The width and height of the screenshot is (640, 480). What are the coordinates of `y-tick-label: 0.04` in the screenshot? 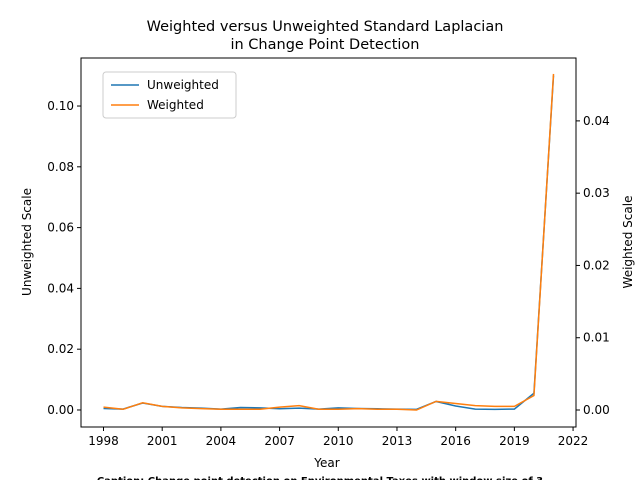 It's located at (60, 288).